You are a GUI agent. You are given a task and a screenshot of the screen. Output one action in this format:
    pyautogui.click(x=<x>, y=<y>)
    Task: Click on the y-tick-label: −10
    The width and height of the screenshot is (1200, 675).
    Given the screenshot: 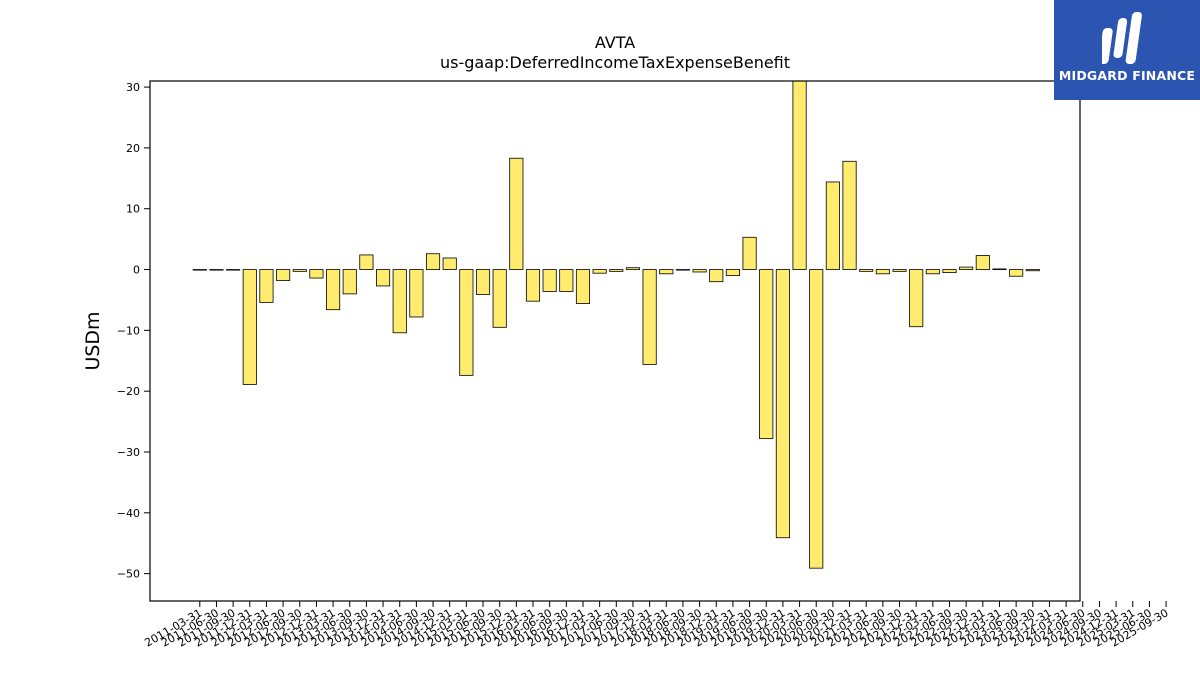 What is the action you would take?
    pyautogui.click(x=128, y=330)
    